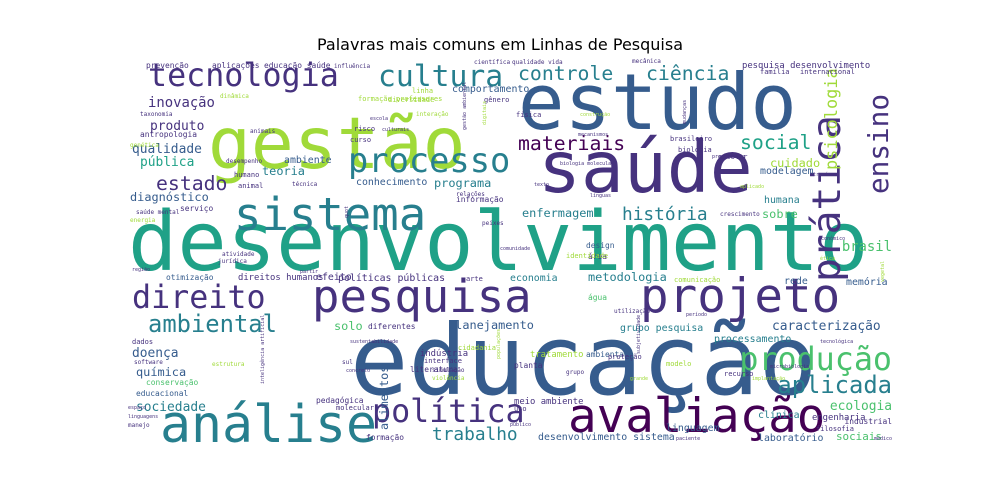 Image resolution: width=1000 pixels, height=500 pixels. What do you see at coordinates (835, 429) in the screenshot?
I see `word-filosofia: filosofia` at bounding box center [835, 429].